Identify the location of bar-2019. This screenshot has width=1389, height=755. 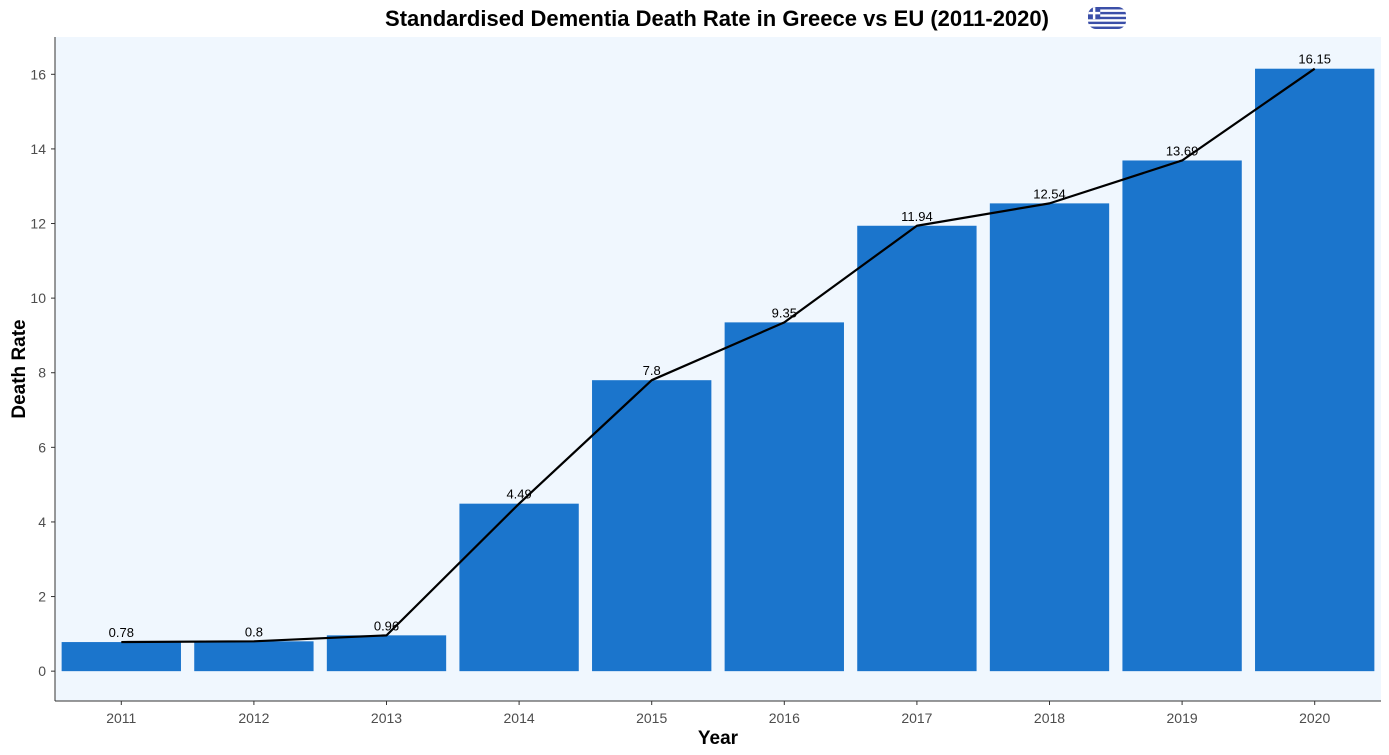
(1182, 416).